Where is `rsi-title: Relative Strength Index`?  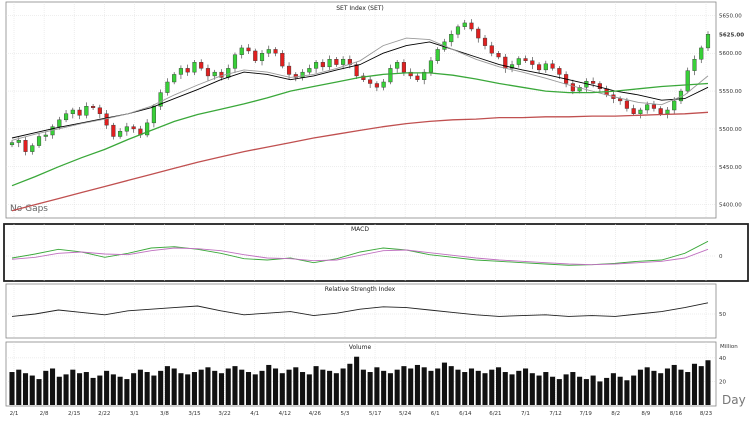 rsi-title: Relative Strength Index is located at coordinates (360, 289).